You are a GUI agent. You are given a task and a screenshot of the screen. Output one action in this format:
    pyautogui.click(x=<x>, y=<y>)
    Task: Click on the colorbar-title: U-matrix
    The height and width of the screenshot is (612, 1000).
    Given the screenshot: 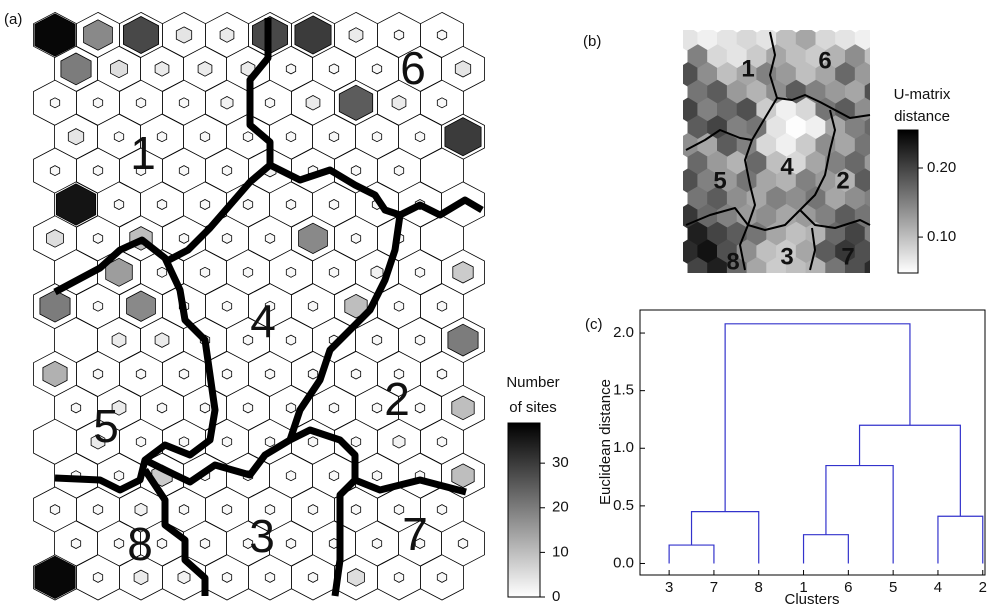 What is the action you would take?
    pyautogui.click(x=922, y=94)
    